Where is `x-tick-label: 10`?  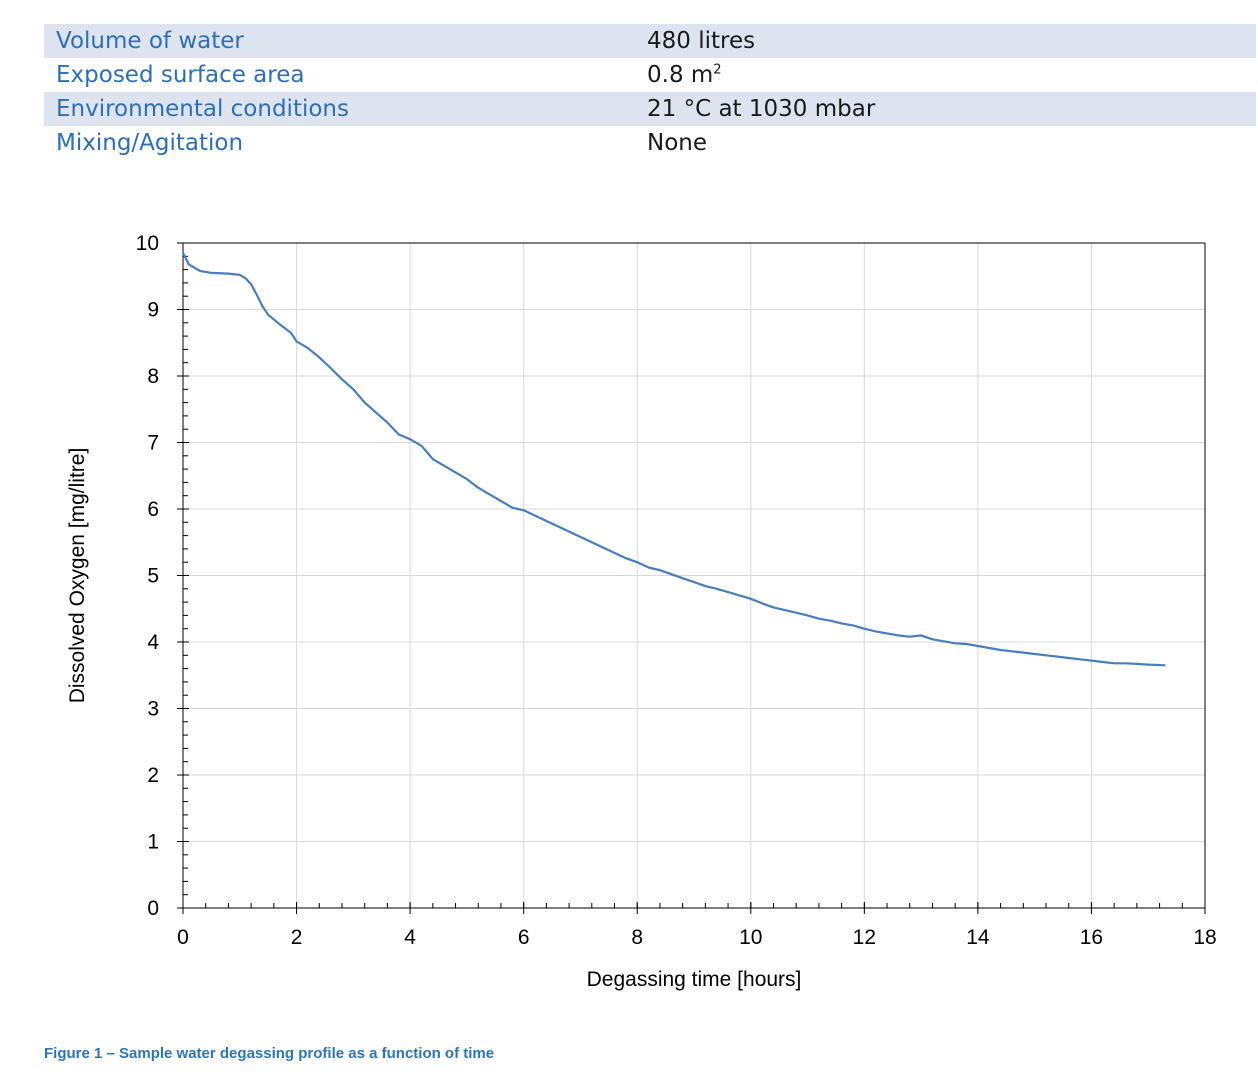
x-tick-label: 10 is located at coordinates (750, 937).